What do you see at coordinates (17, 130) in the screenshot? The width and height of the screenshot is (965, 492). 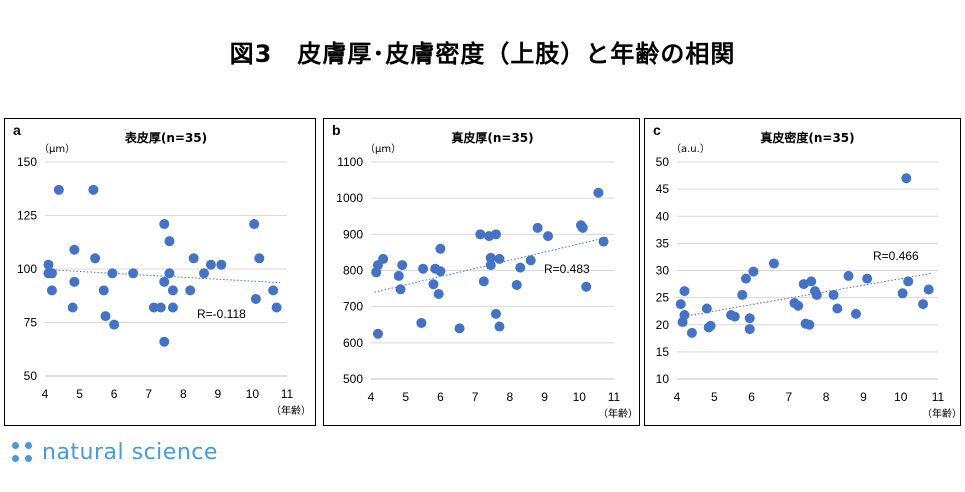 I see `panel-label: a` at bounding box center [17, 130].